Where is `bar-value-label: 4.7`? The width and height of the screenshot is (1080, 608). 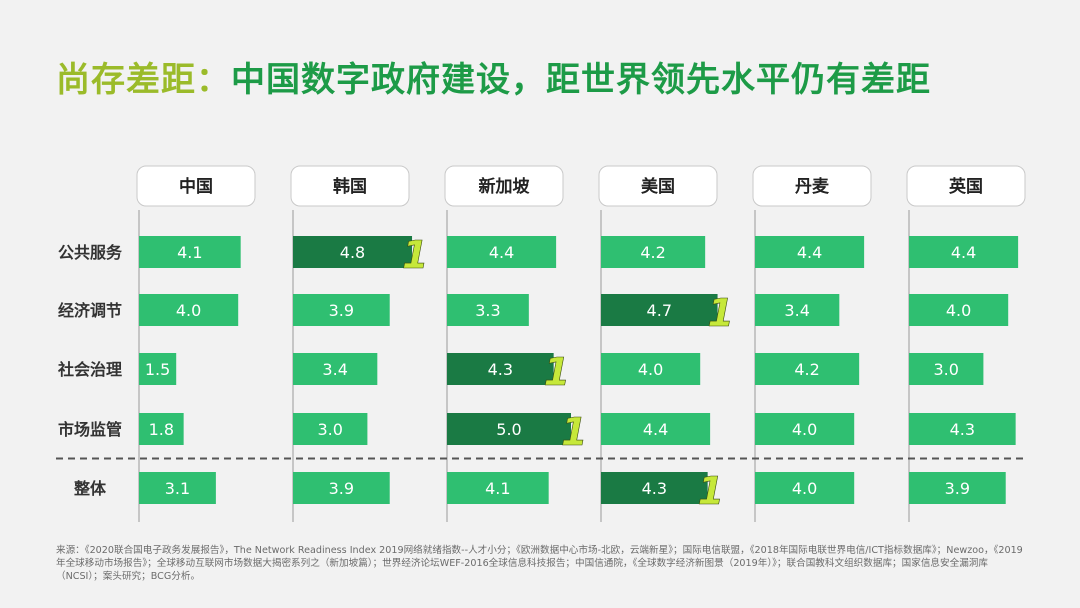 bar-value-label: 4.7 is located at coordinates (659, 310).